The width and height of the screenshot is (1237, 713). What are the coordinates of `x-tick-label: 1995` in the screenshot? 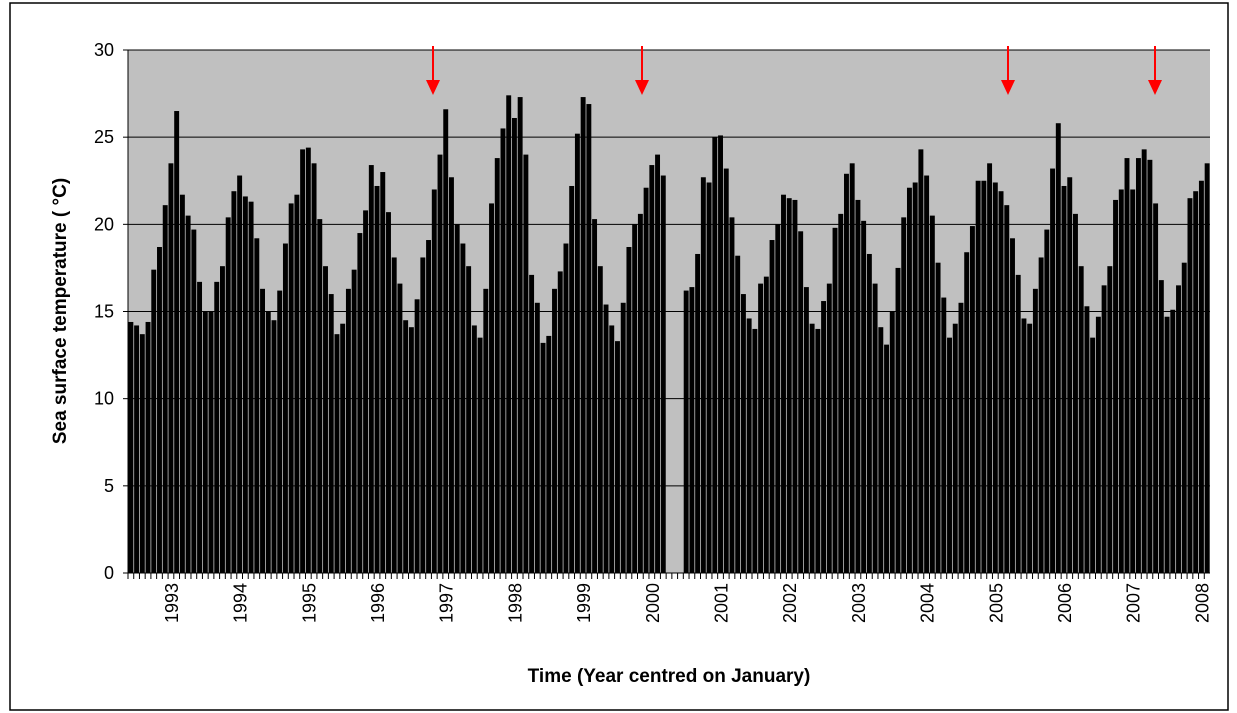 It's located at (309, 603).